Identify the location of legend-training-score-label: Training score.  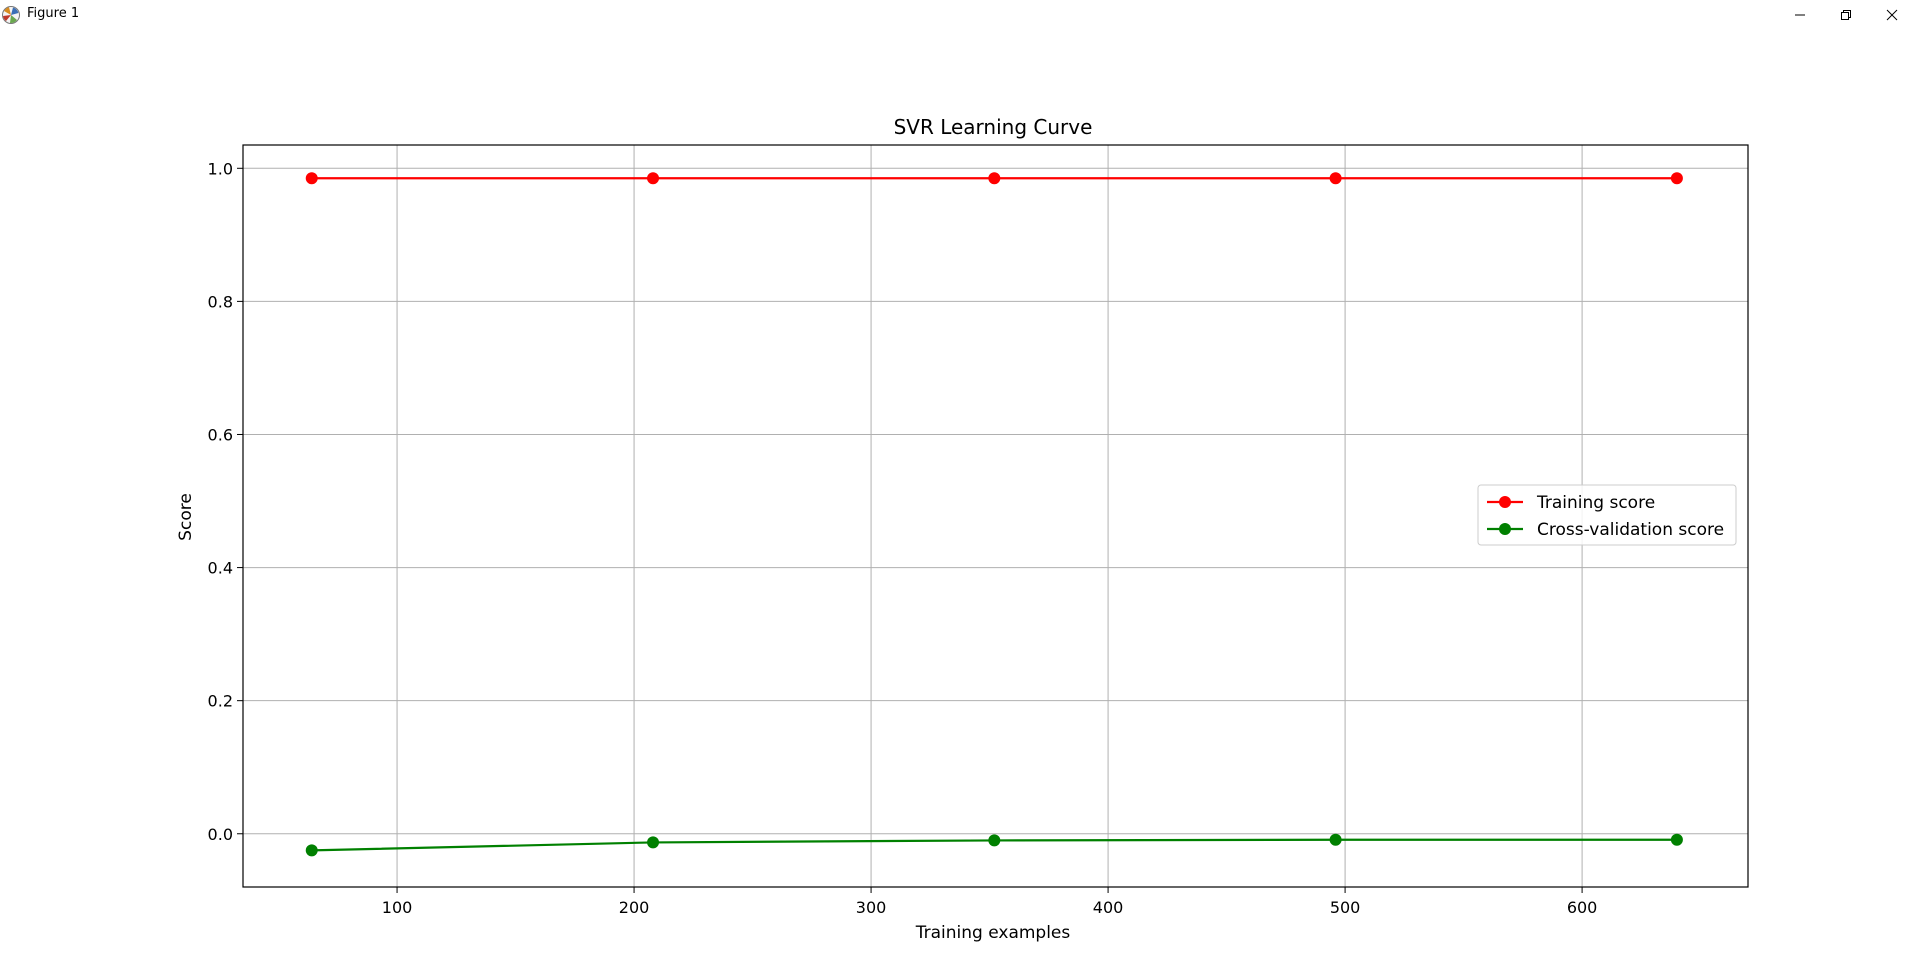
(1595, 503).